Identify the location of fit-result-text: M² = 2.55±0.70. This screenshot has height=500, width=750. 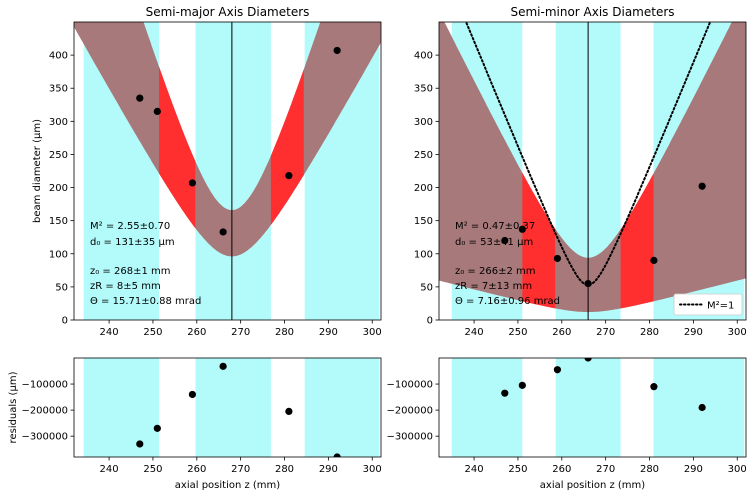
(130, 226).